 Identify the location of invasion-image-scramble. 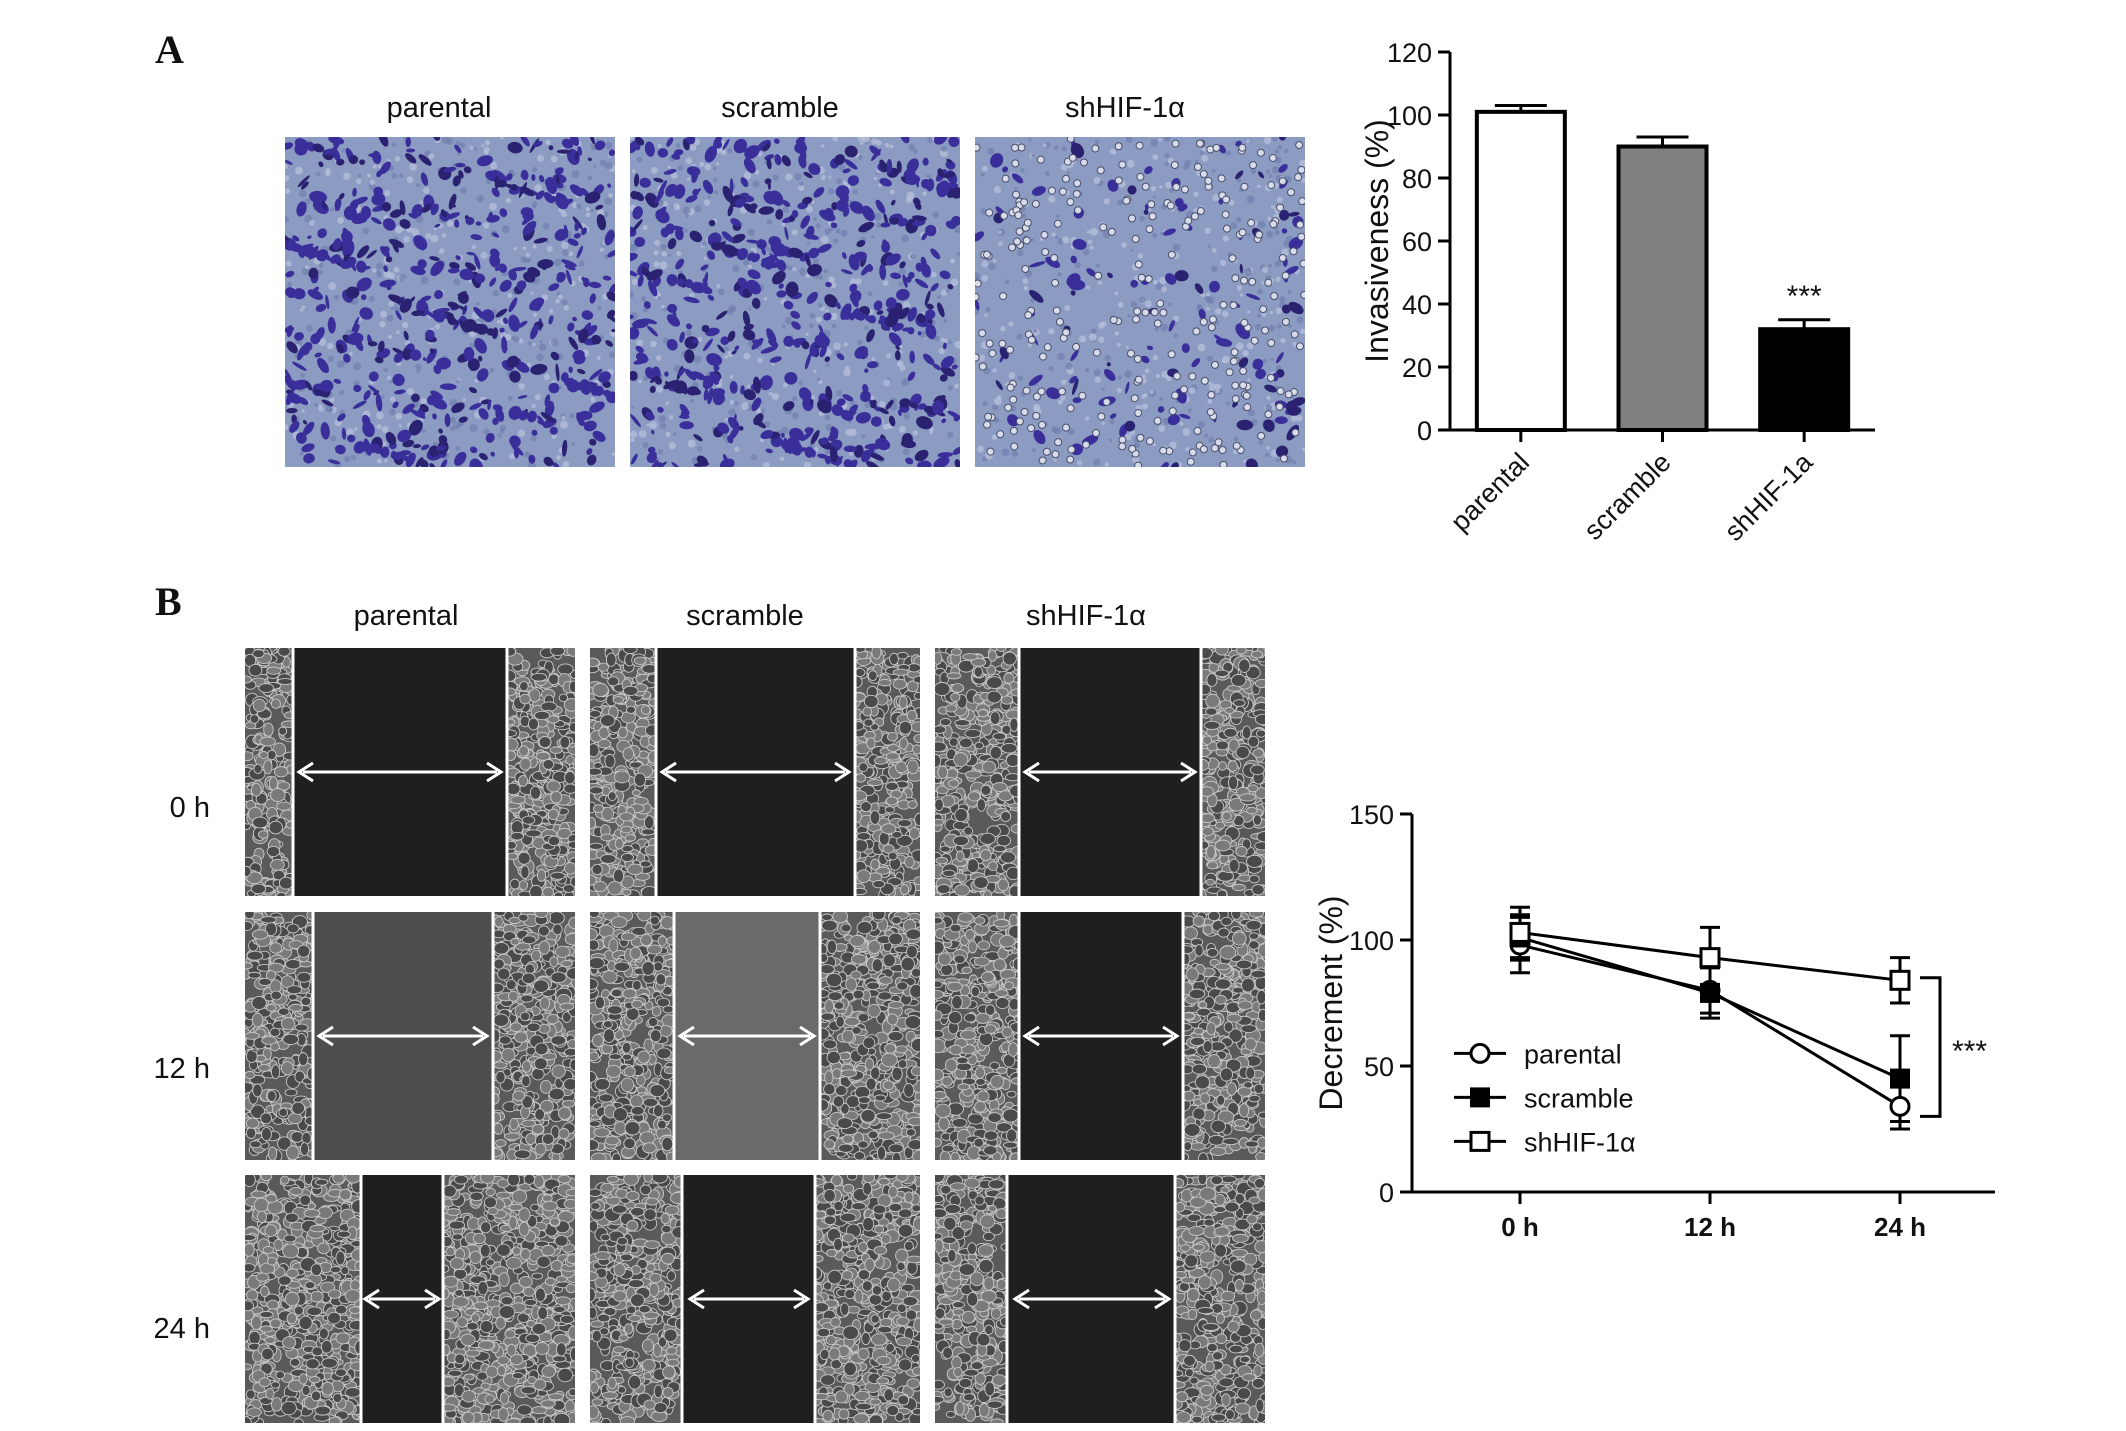
(795, 302).